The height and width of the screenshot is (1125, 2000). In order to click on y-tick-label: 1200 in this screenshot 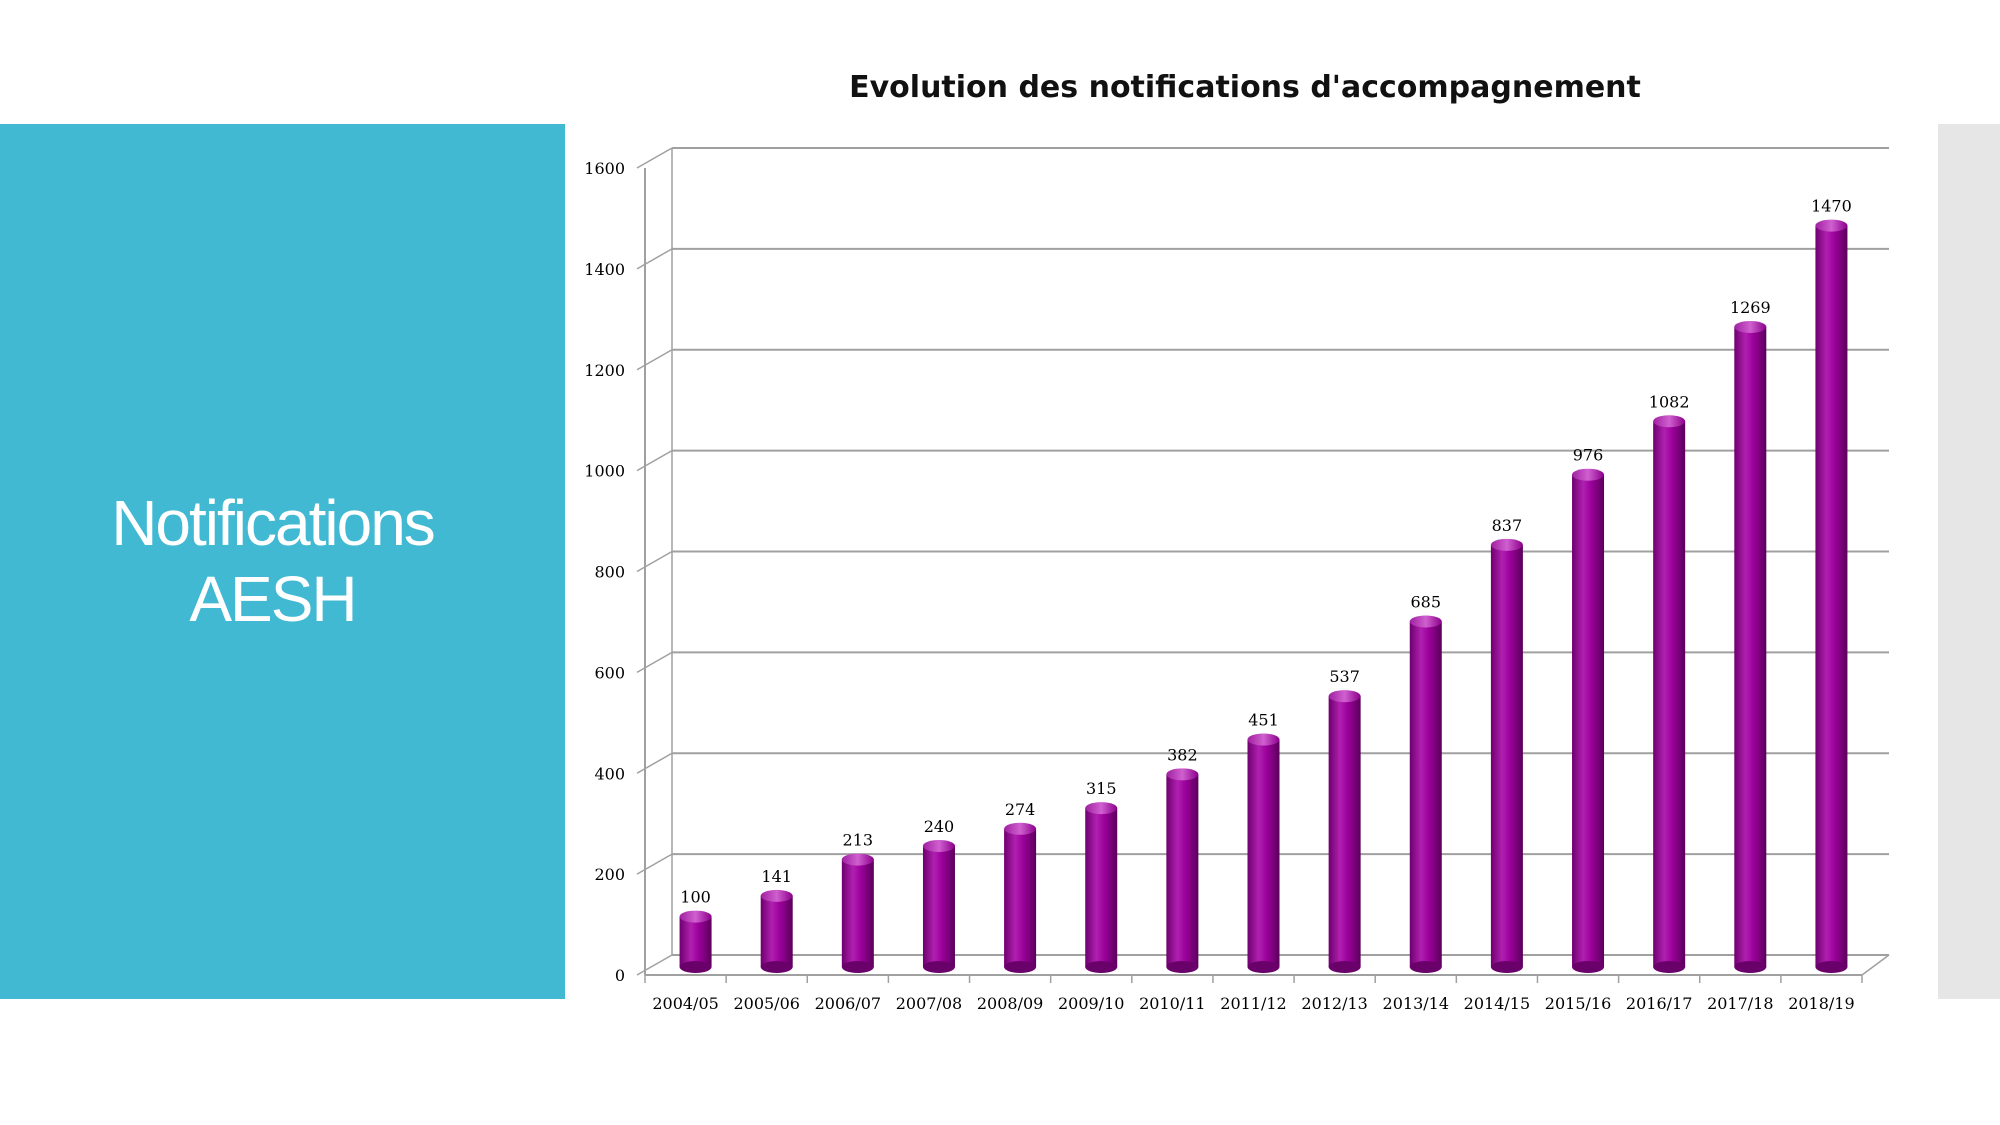, I will do `click(604, 370)`.